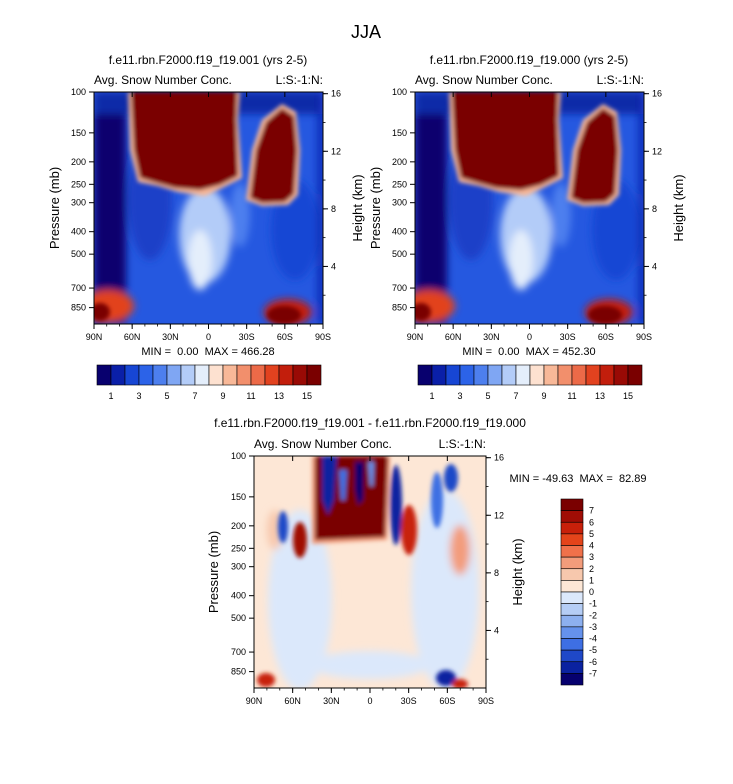 The height and width of the screenshot is (784, 733). I want to click on panel-2-left-label: Avg. Snow Number Conc., so click(484, 80).